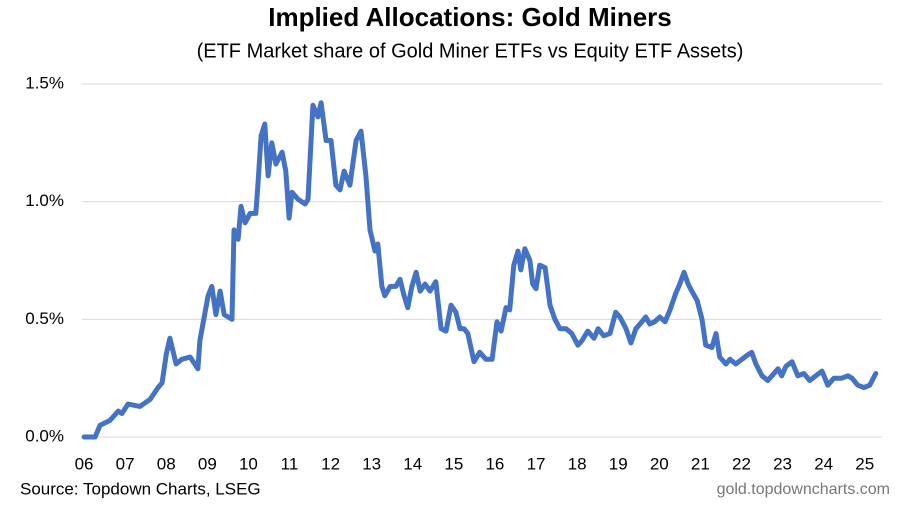  I want to click on x-tick-label: 08, so click(166, 463).